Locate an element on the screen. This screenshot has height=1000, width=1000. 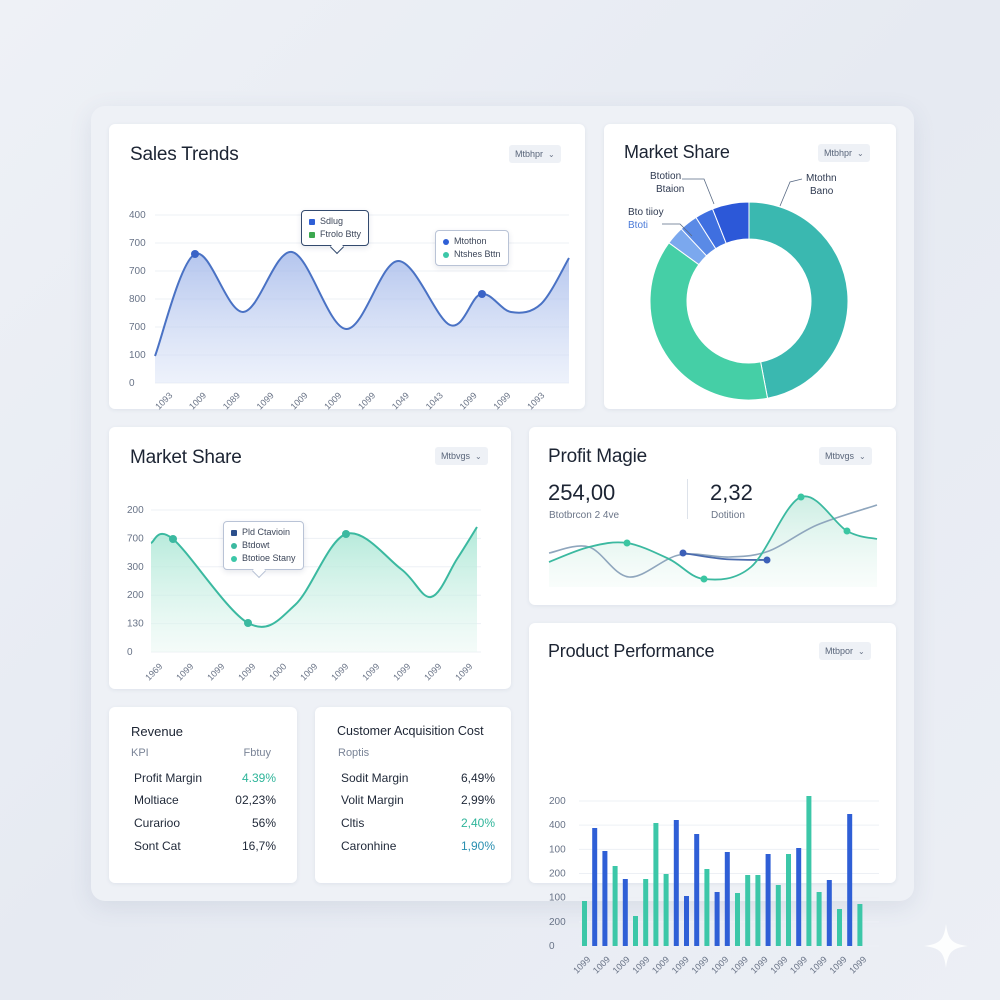
profit-margin-title: Profit Magie is located at coordinates (597, 456).